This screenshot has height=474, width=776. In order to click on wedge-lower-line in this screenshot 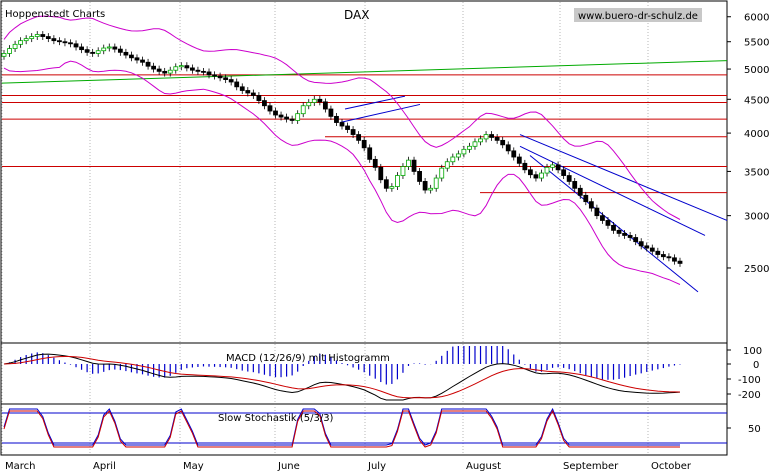, I will do `click(380, 113)`.